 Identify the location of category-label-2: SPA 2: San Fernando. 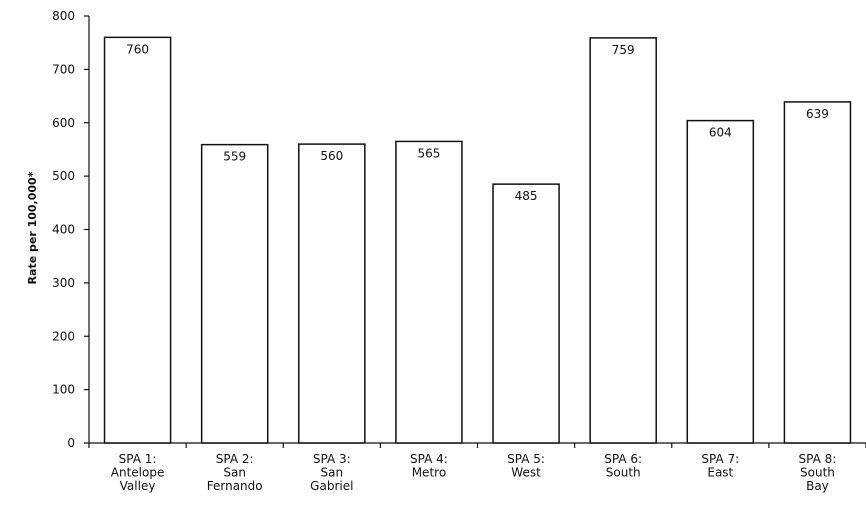
(235, 472).